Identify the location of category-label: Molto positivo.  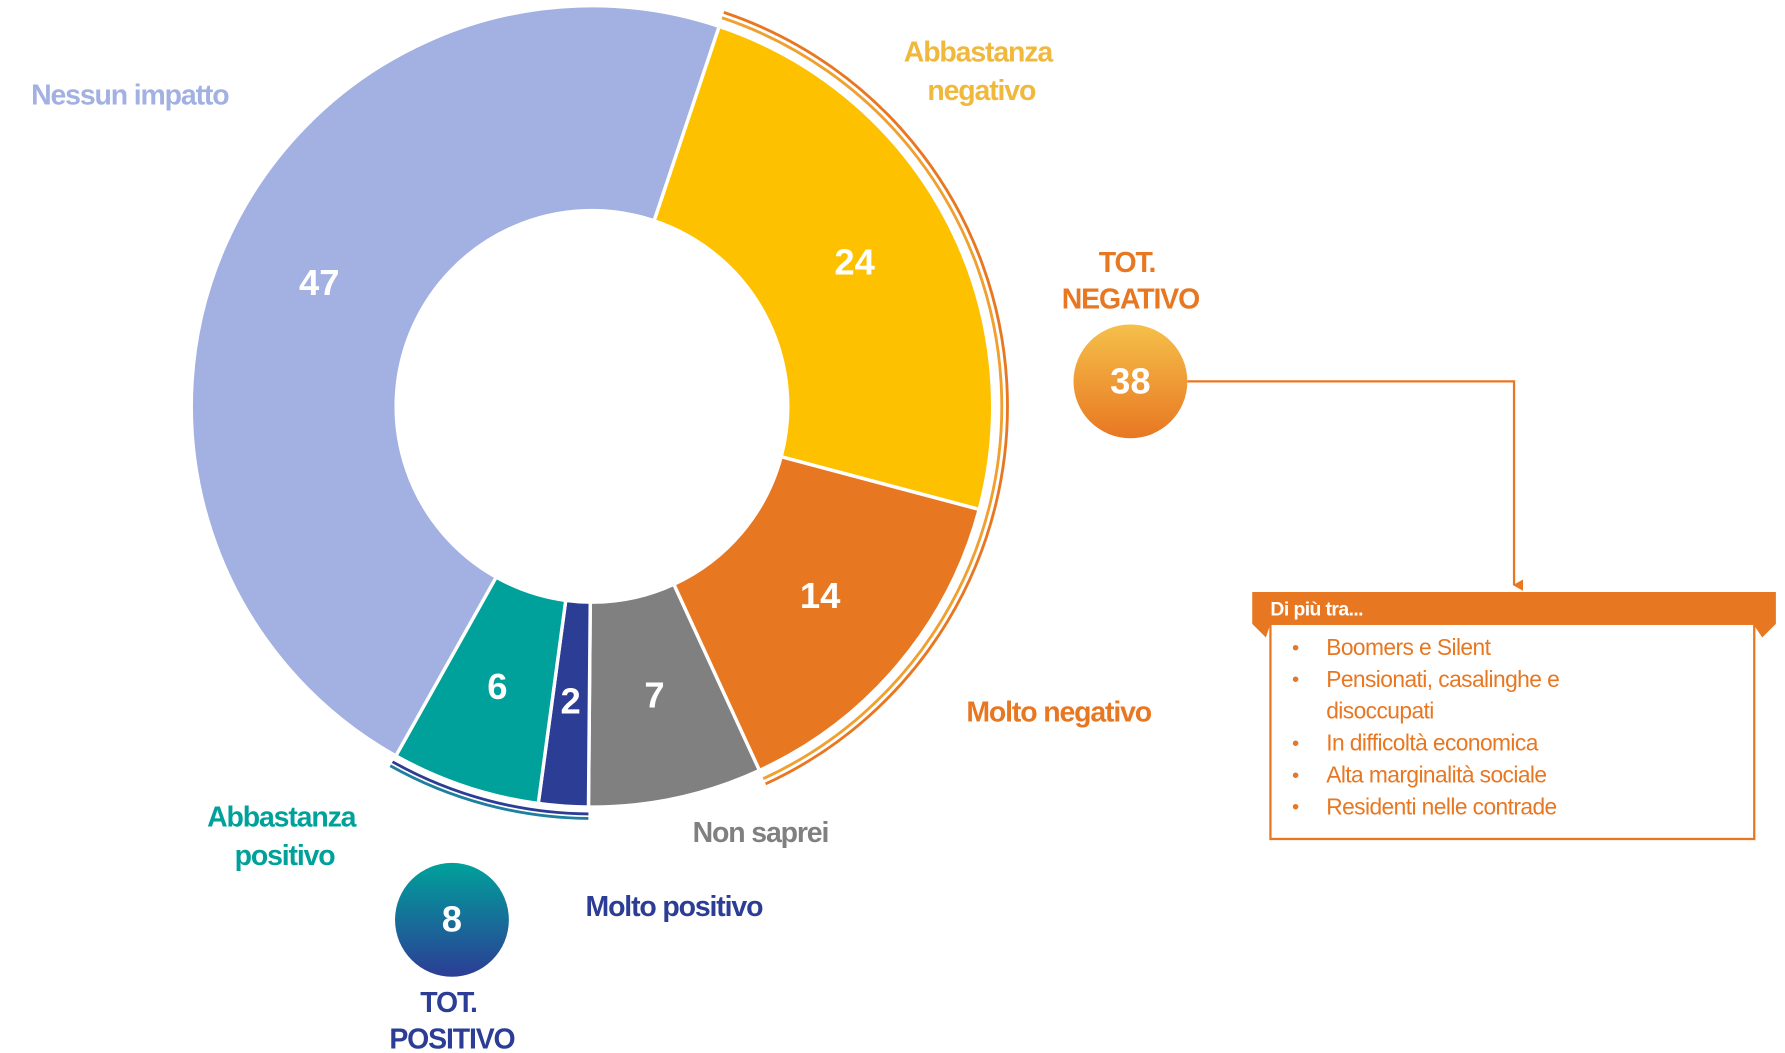
(675, 907).